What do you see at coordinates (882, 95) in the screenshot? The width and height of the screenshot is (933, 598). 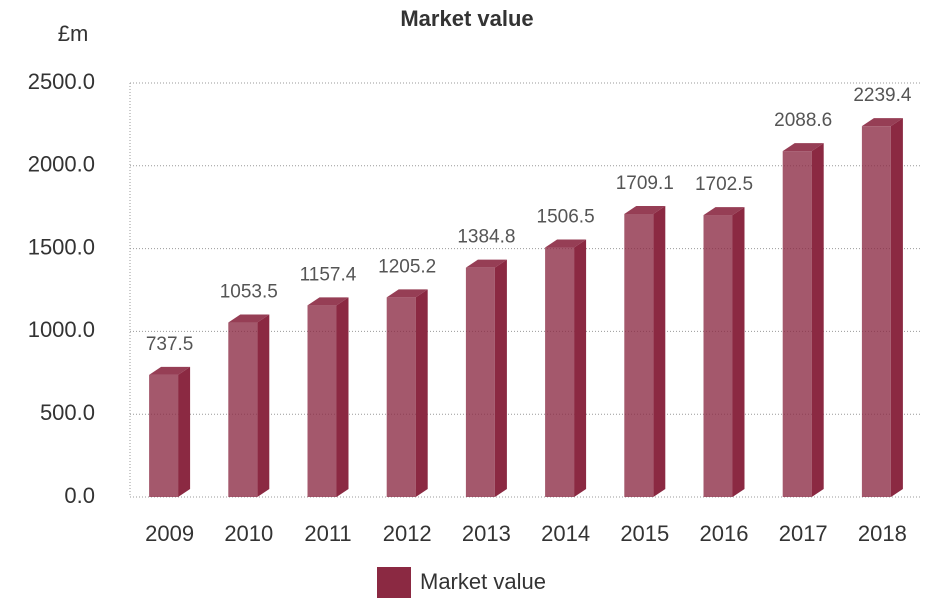 I see `data-label: 2239.4` at bounding box center [882, 95].